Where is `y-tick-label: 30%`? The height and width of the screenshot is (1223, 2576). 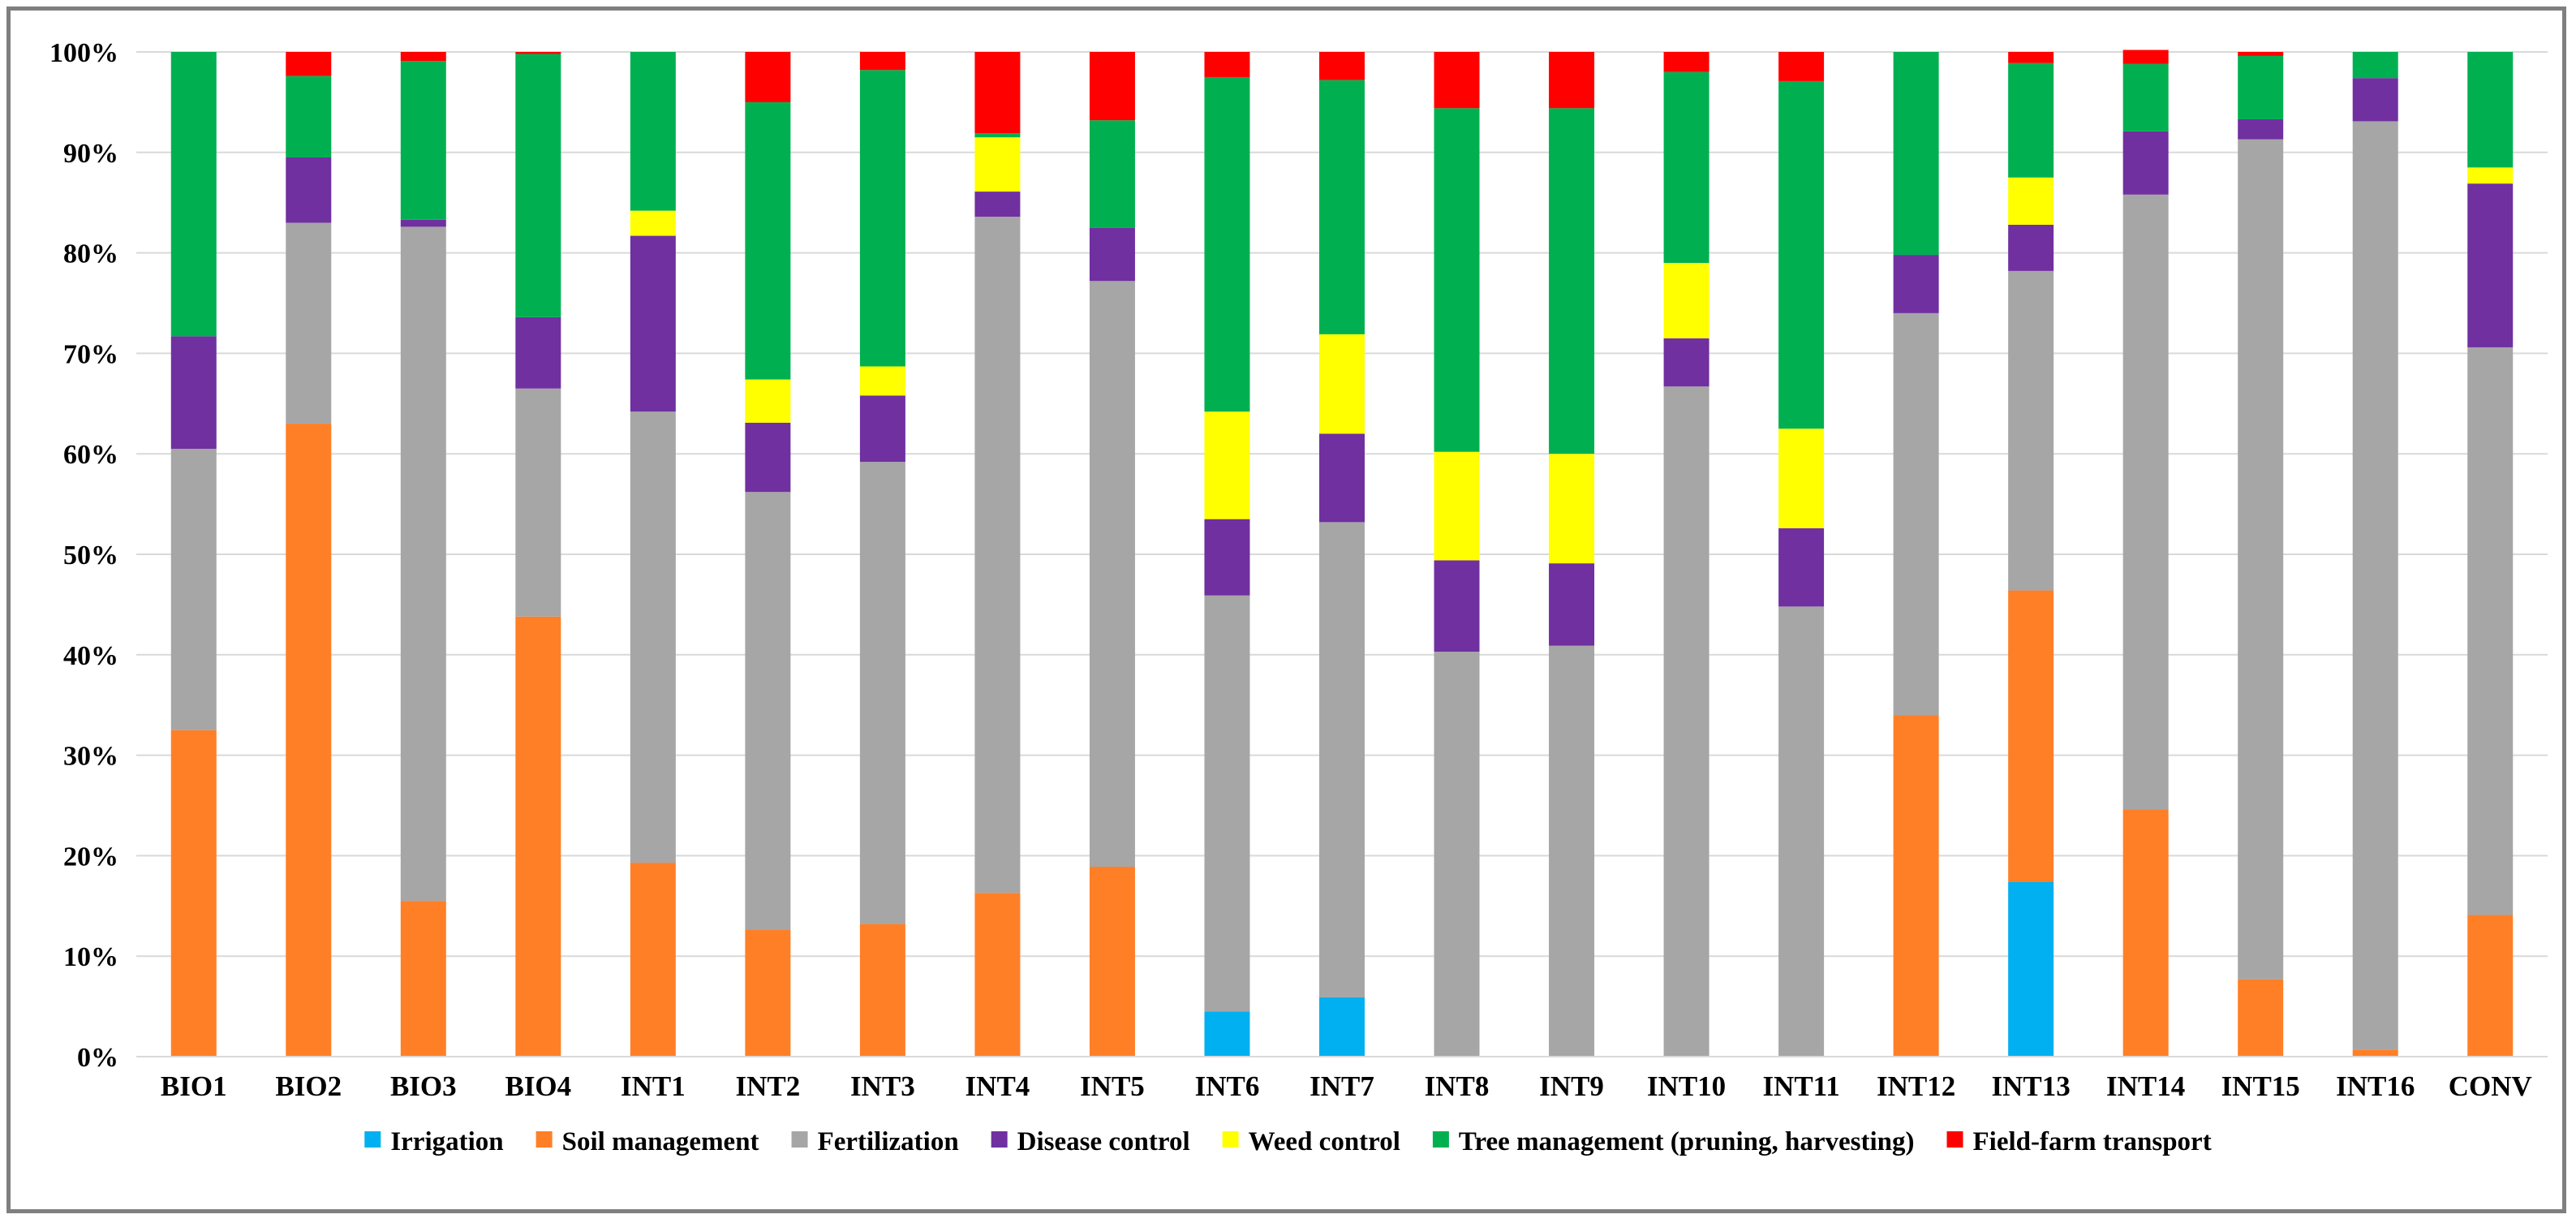 y-tick-label: 30% is located at coordinates (90, 757).